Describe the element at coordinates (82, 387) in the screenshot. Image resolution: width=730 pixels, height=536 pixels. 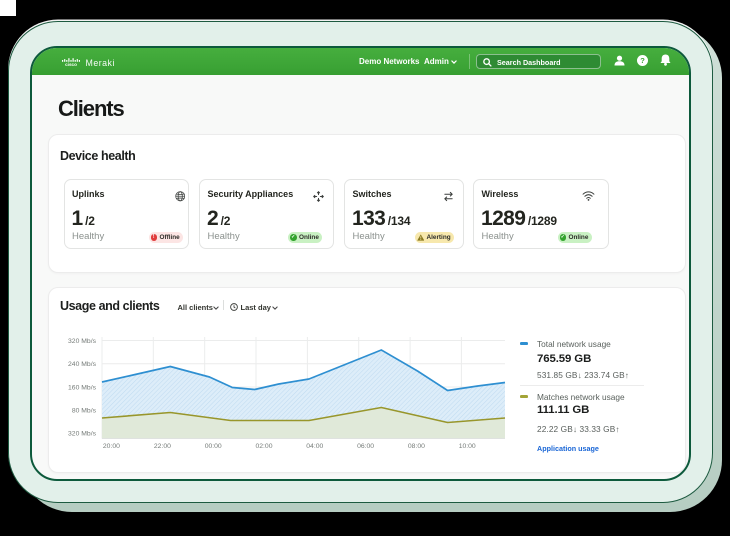
I see `svg-text: 160 Mb/s` at that location.